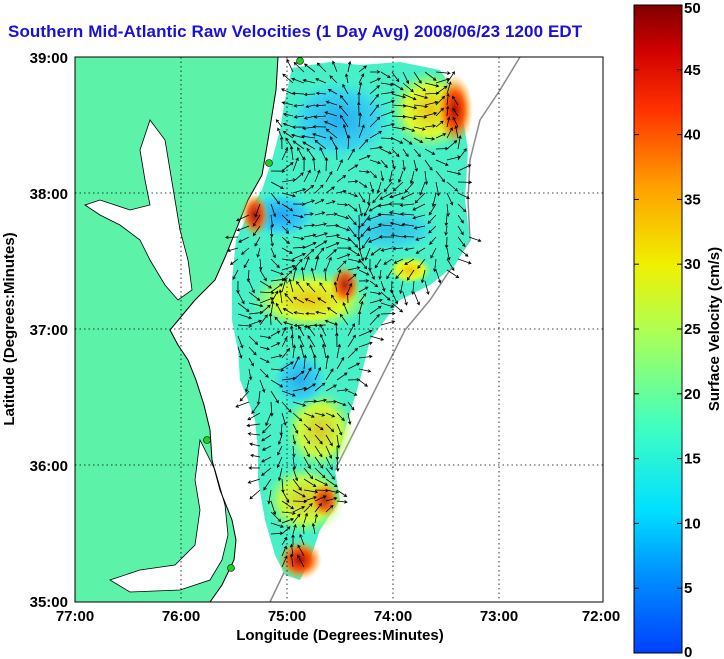  I want to click on colorbar-label: Surface Velocity (cm/s), so click(714, 329).